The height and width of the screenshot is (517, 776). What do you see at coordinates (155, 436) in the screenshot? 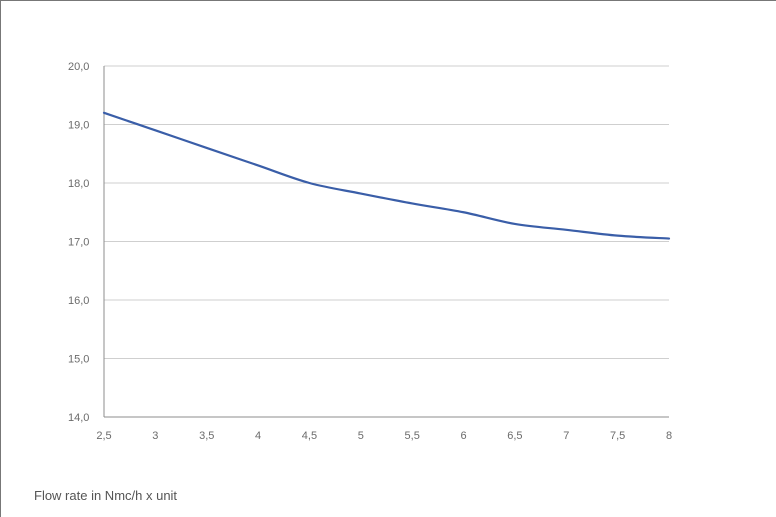
I see `x-tick-label-1: 3` at bounding box center [155, 436].